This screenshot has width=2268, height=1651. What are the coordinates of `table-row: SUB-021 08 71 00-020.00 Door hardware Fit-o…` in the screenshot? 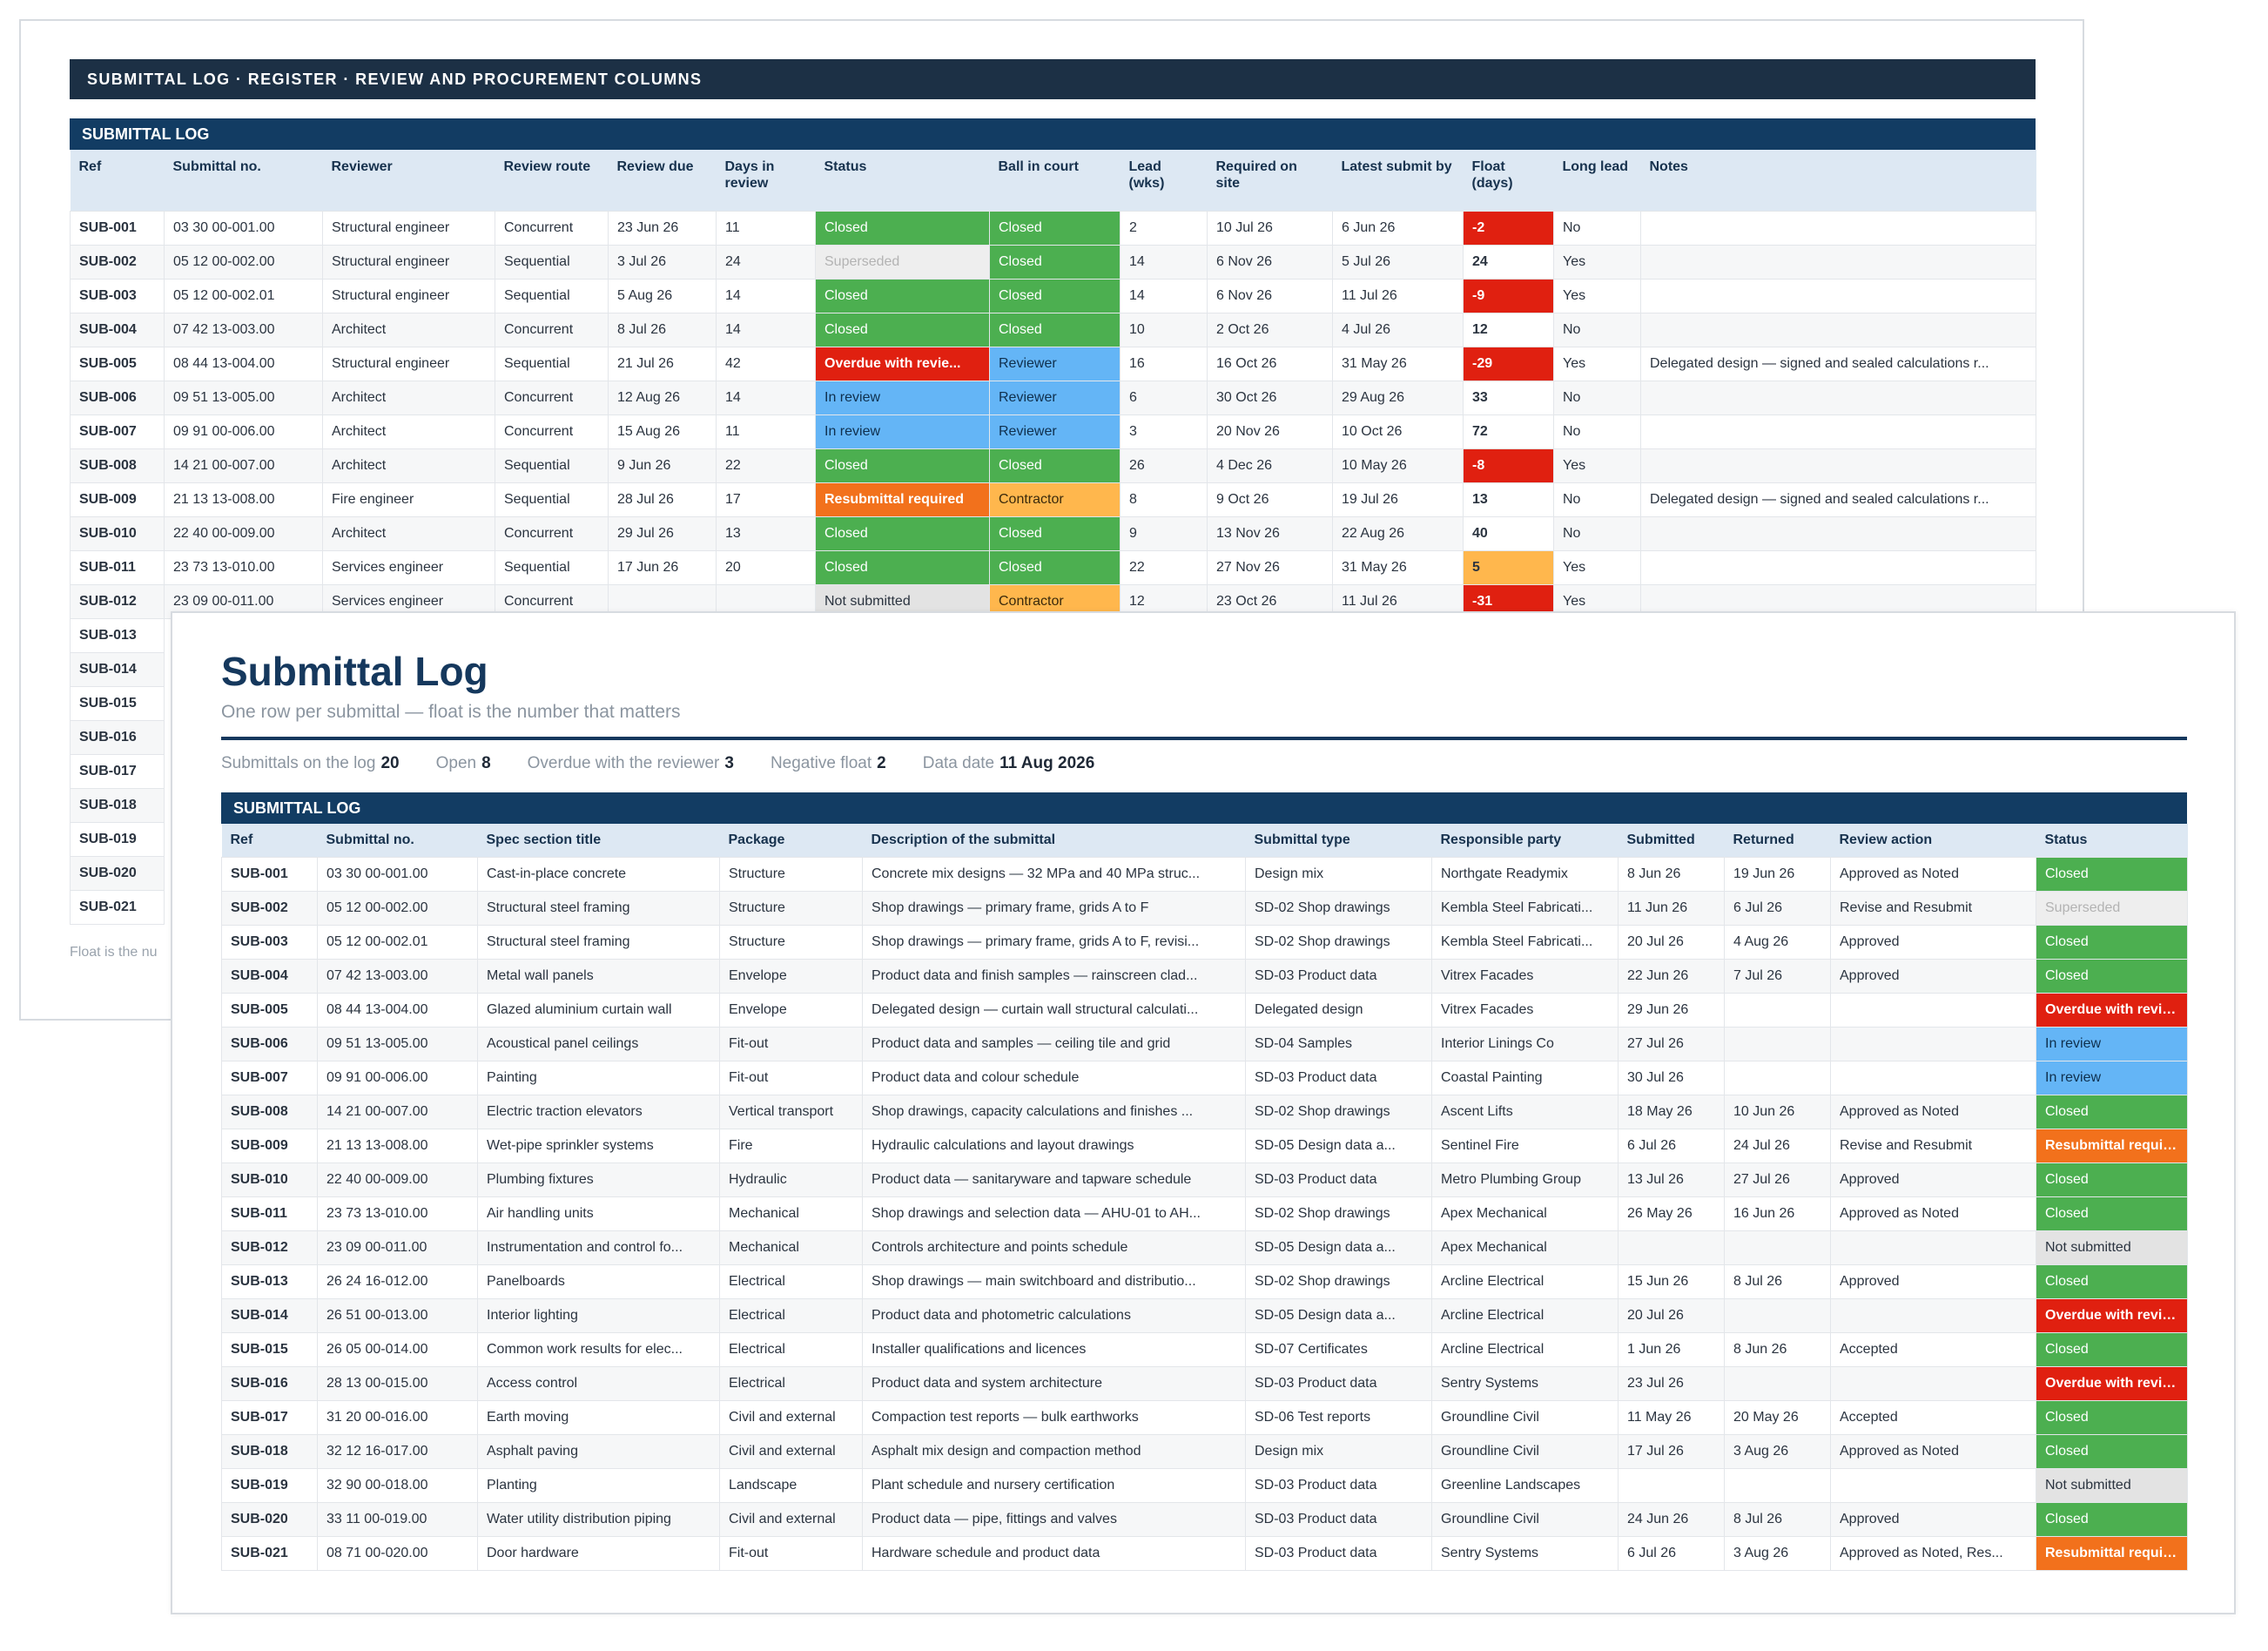 It's located at (1205, 1553).